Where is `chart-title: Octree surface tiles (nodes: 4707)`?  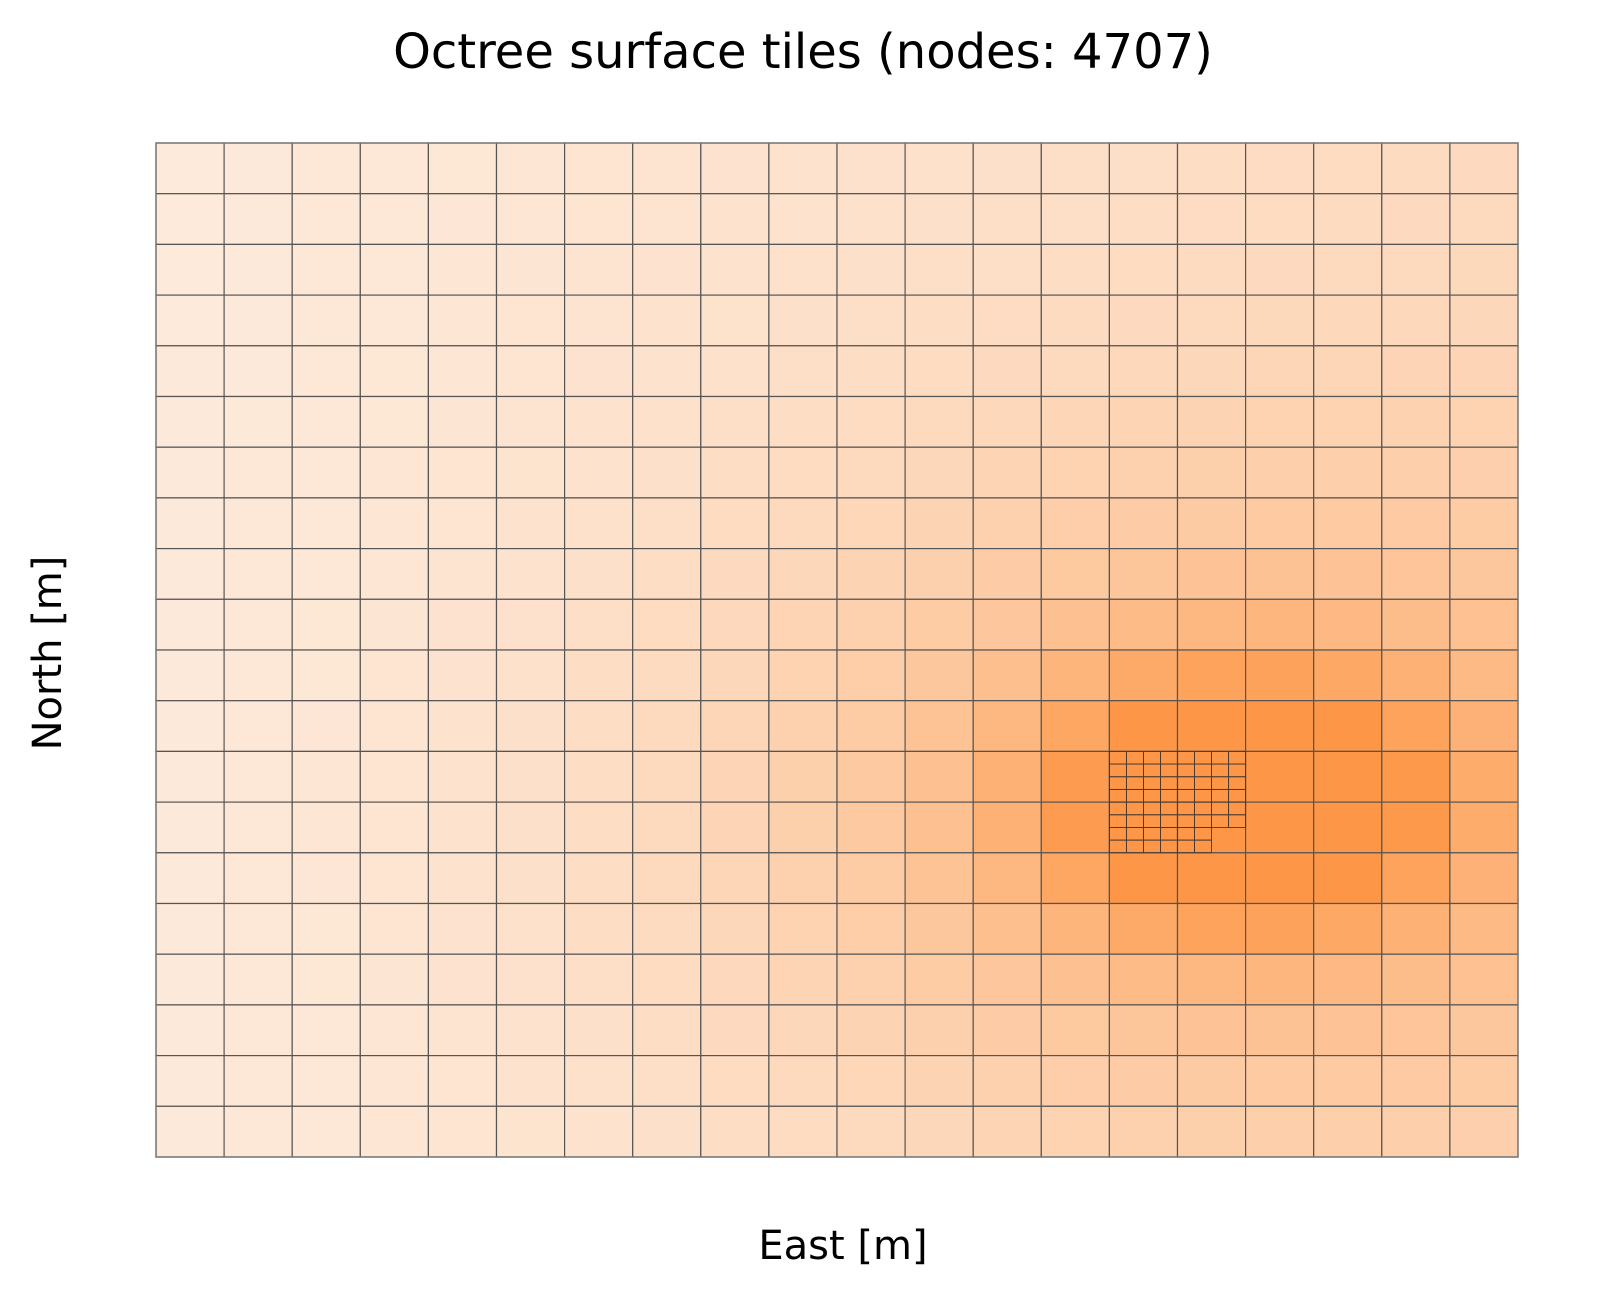
chart-title: Octree surface tiles (nodes: 4707) is located at coordinates (803, 52).